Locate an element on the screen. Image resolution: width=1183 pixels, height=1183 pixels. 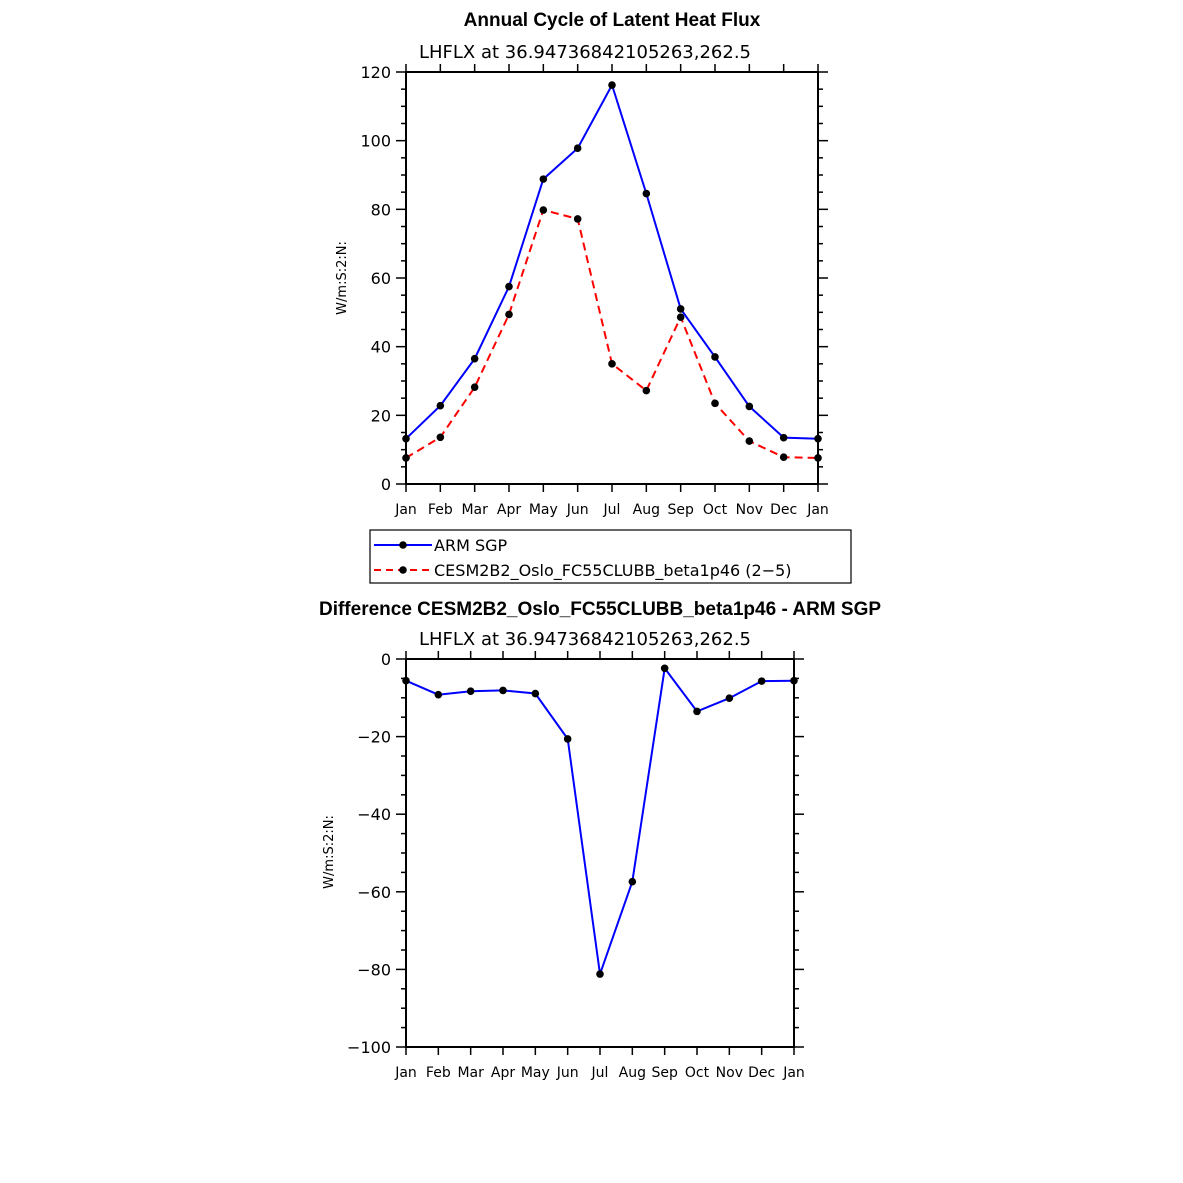
y-tick-label: −20 is located at coordinates (374, 737).